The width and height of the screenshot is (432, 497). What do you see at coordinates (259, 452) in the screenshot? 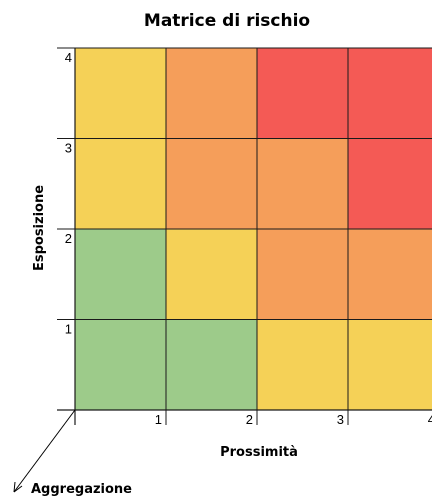
I see `x-axis-label: Prossimità` at bounding box center [259, 452].